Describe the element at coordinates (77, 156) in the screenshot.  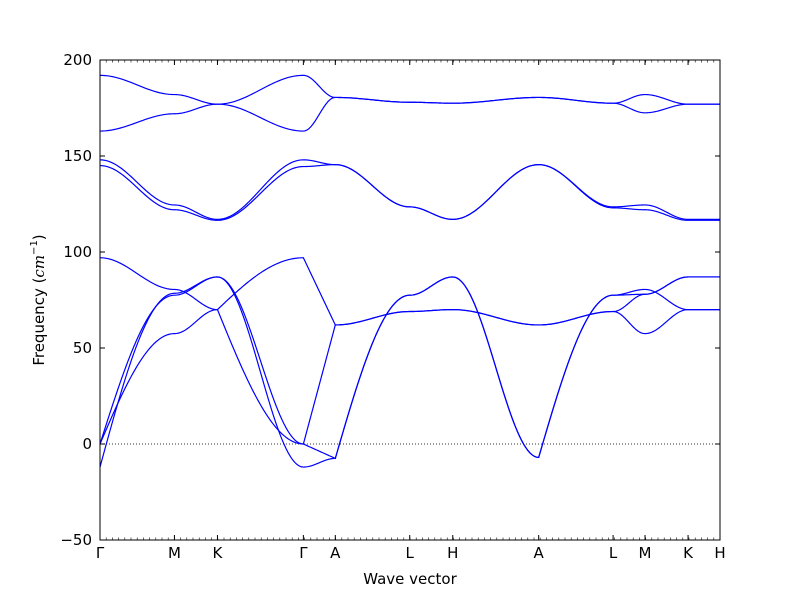
I see `y-tick-label: 150` at that location.